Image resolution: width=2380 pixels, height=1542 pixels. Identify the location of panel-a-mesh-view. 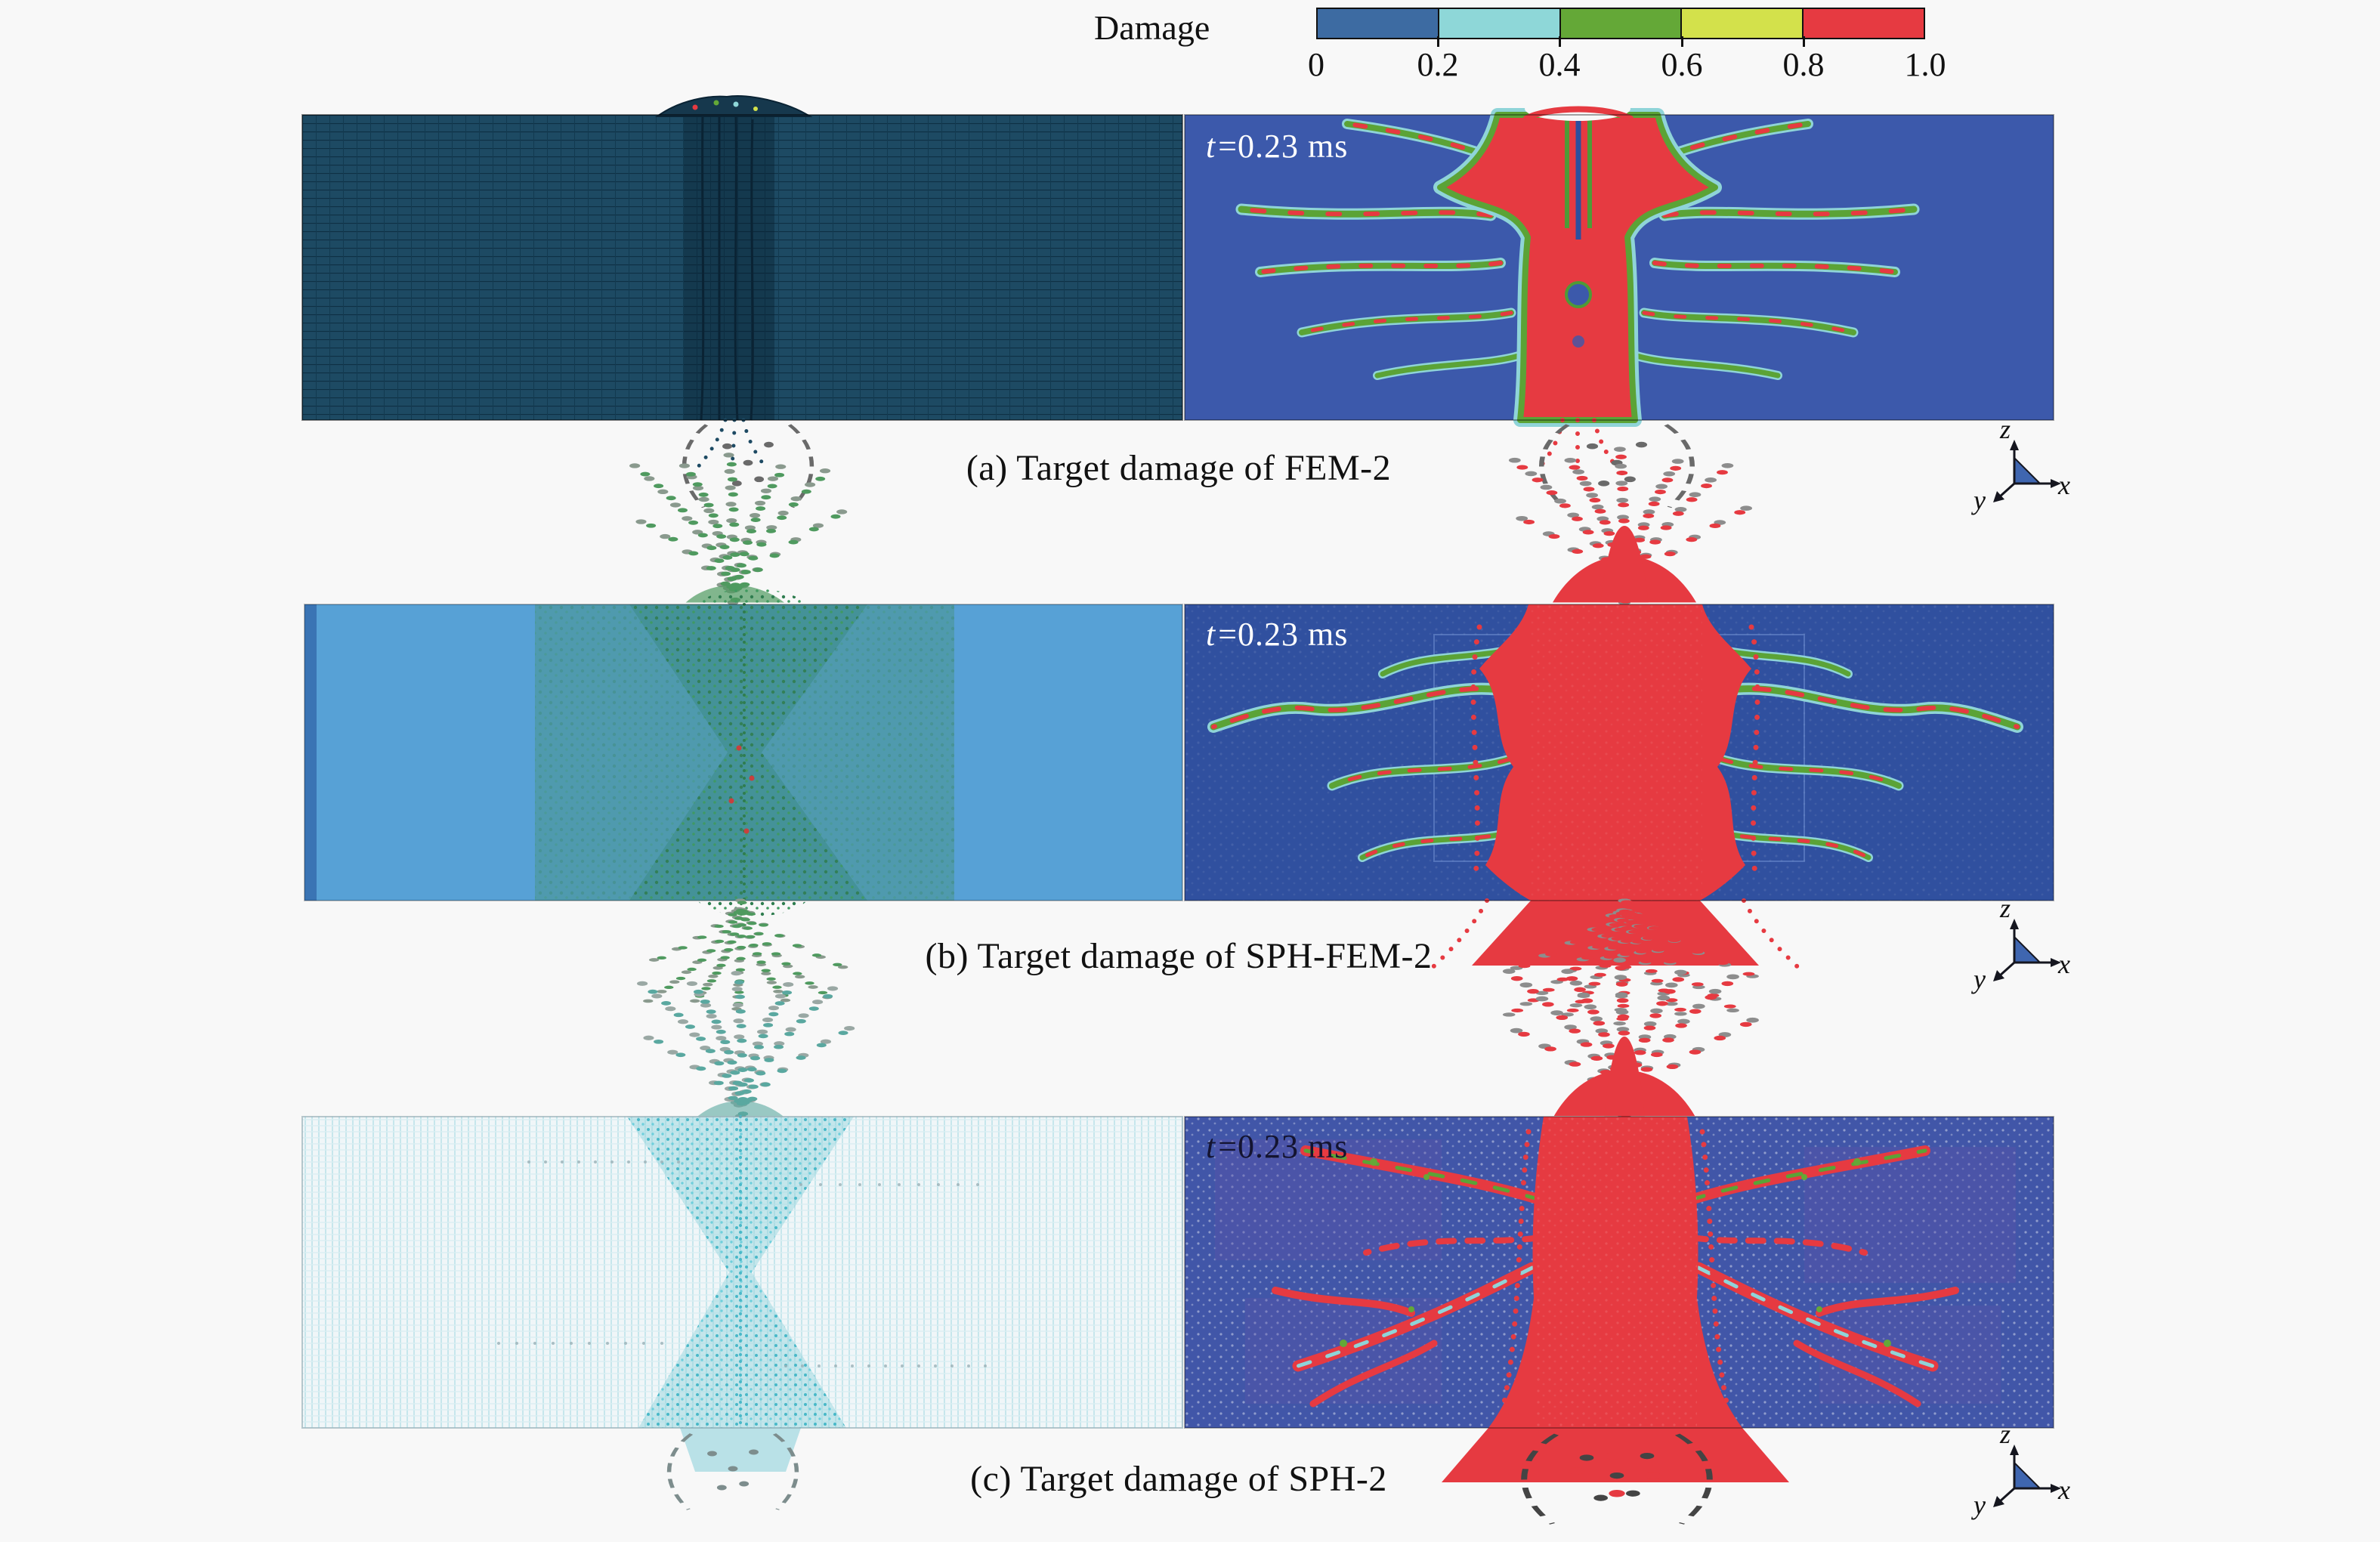
(742, 285).